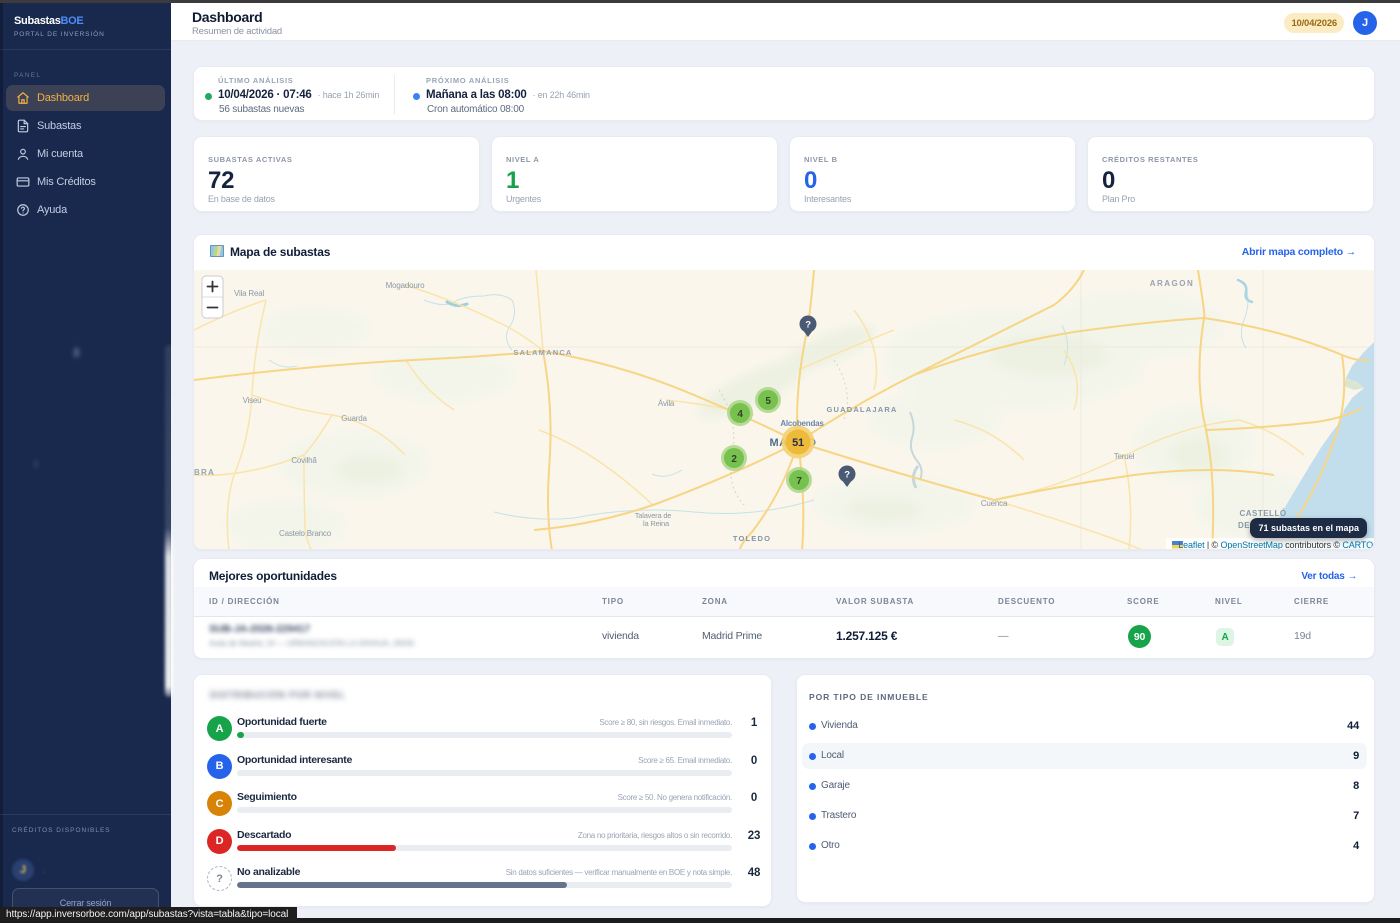 This screenshot has width=1400, height=923. Describe the element at coordinates (1262, 513) in the screenshot. I see `svg-text: CASTELLÓ` at that location.